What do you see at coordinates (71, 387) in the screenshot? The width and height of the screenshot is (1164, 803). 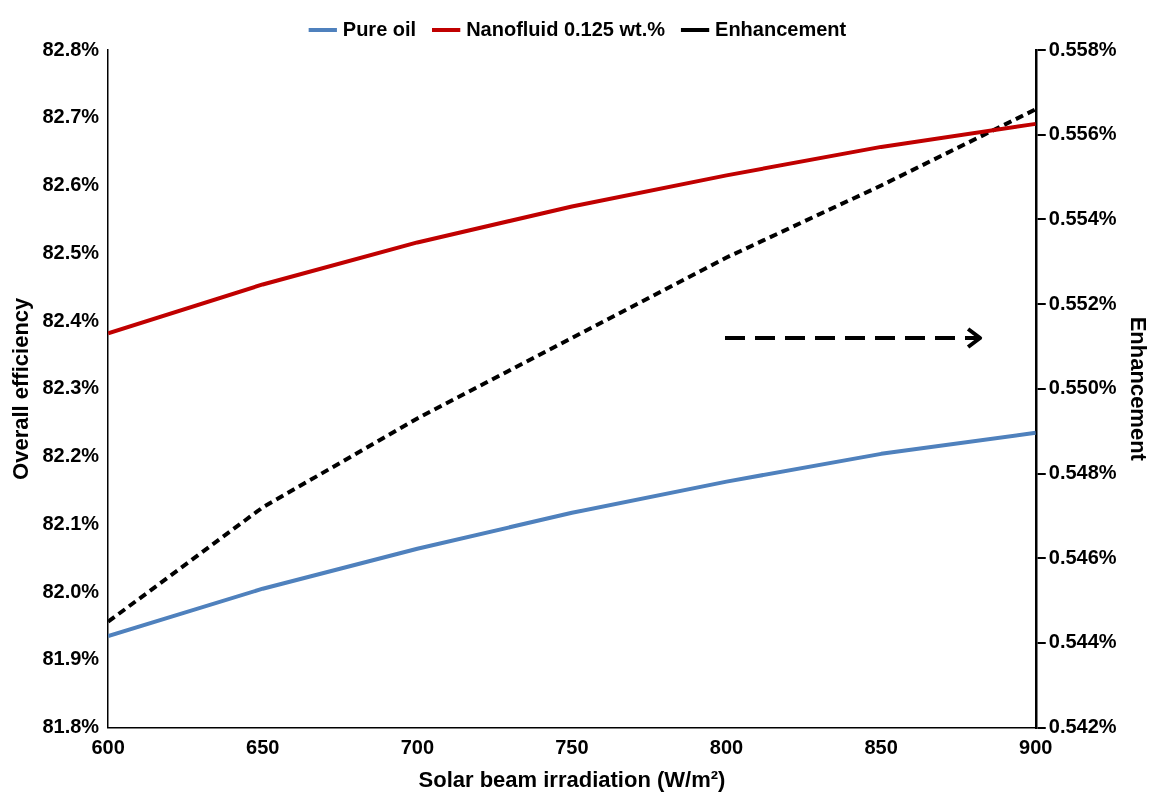 I see `y-tick-label: 82.3%` at bounding box center [71, 387].